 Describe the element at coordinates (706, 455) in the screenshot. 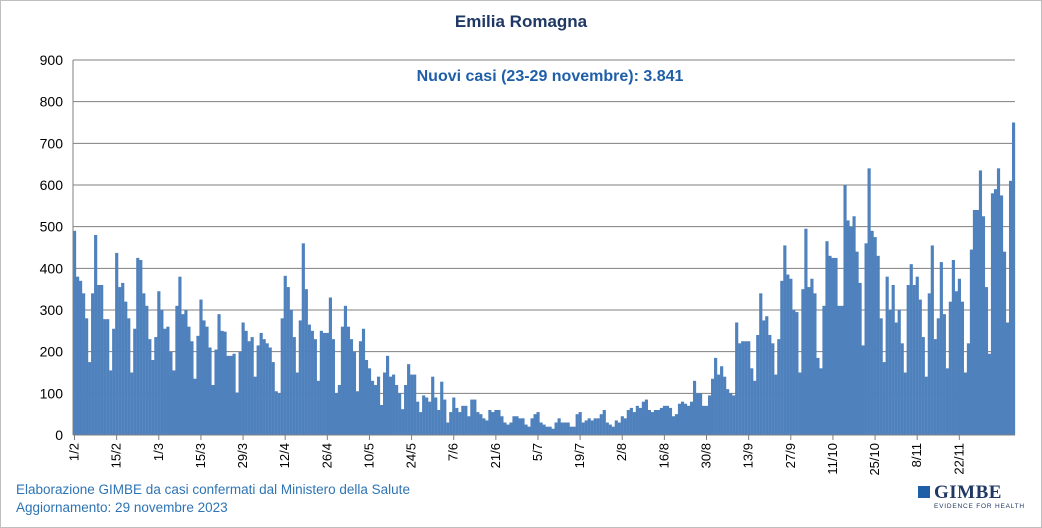

I see `x-tick-label: 30/8` at that location.